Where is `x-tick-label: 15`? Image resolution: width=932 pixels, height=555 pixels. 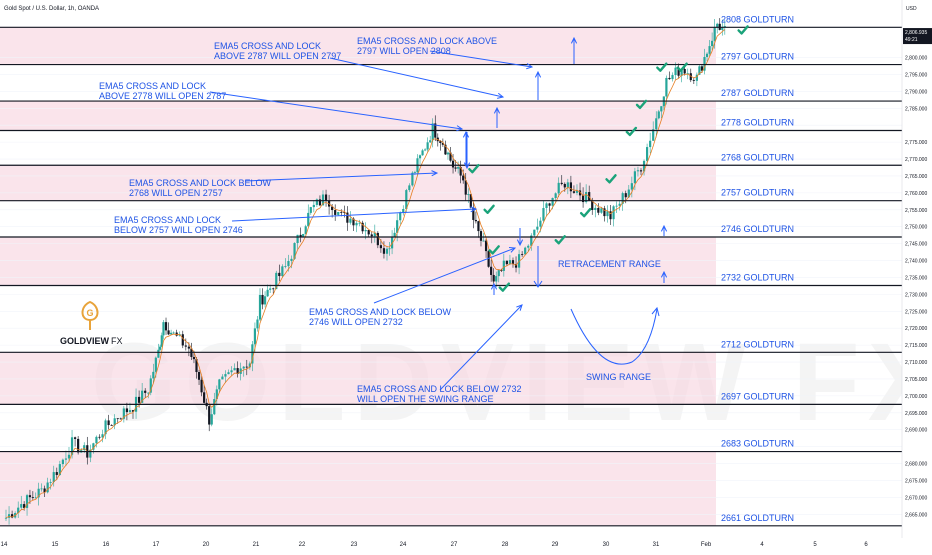 x-tick-label: 15 is located at coordinates (55, 545).